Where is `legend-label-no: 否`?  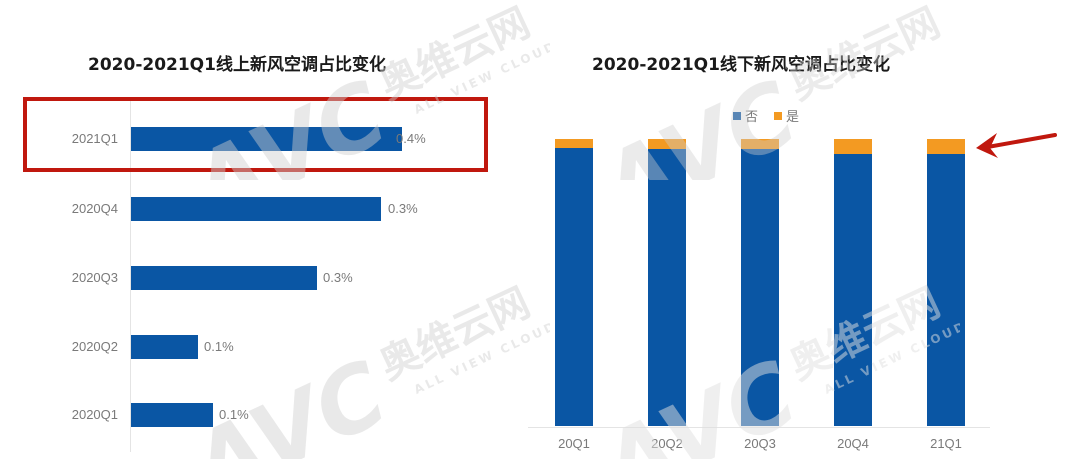 legend-label-no: 否 is located at coordinates (752, 117).